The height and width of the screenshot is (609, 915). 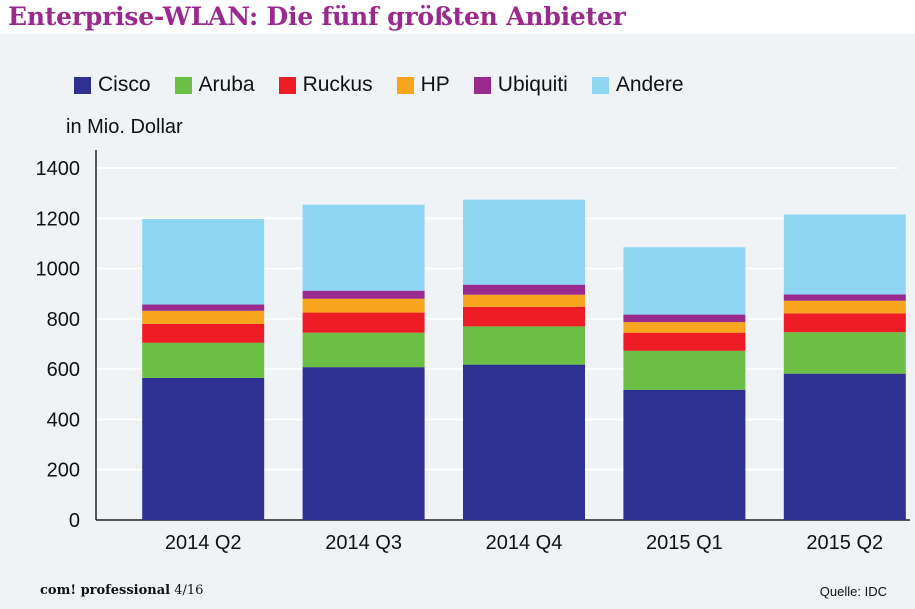 What do you see at coordinates (74, 521) in the screenshot?
I see `y-tick-label: 0` at bounding box center [74, 521].